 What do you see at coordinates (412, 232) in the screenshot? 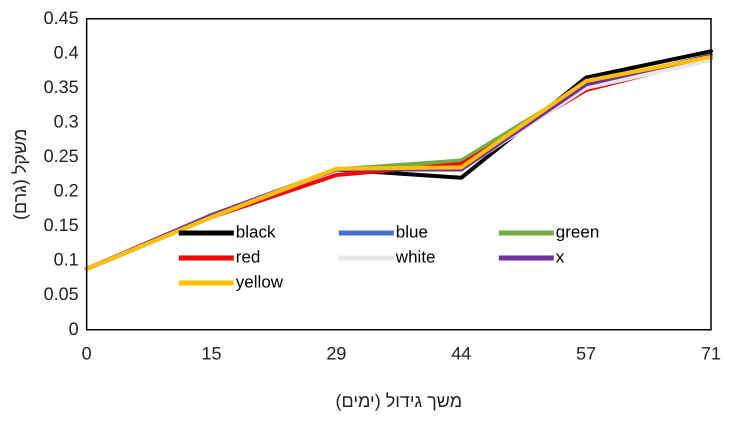
I see `legend-label: blue` at bounding box center [412, 232].